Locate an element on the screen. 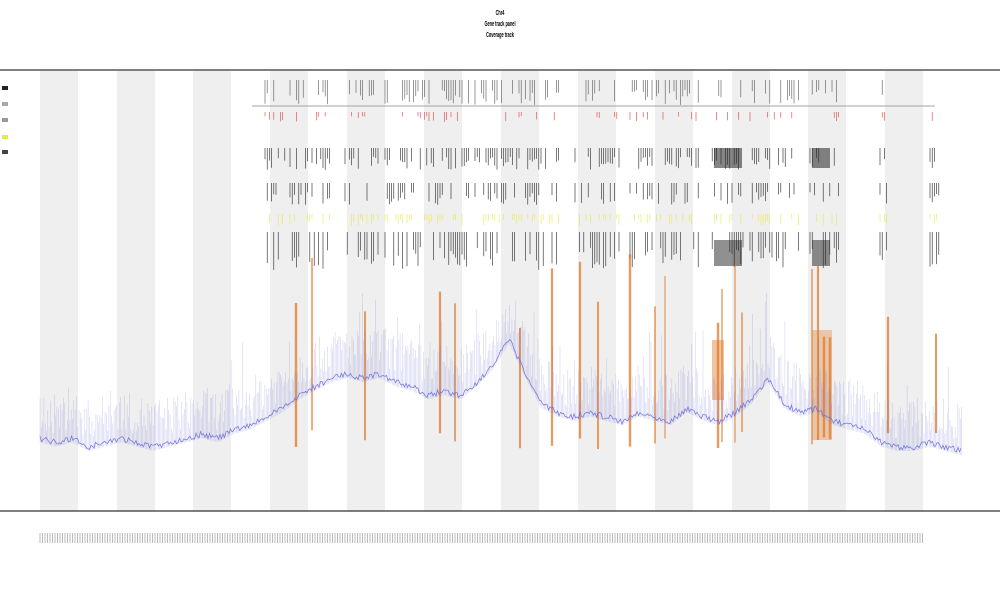 Image resolution: width=1000 pixels, height=600 pixels. chart-title-line-3: Coverage track is located at coordinates (500, 35).